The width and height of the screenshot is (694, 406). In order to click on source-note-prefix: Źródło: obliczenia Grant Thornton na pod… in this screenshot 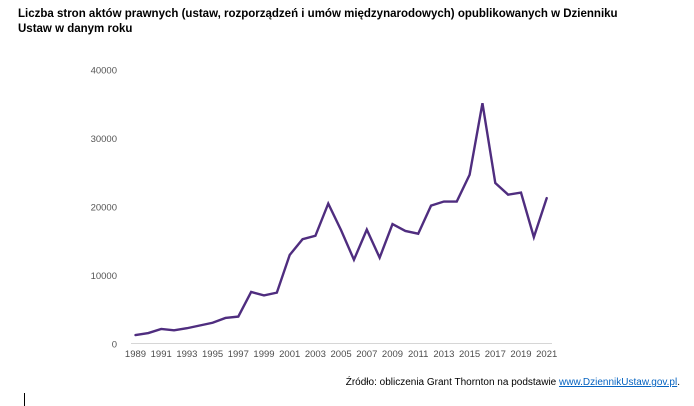, I will do `click(452, 382)`.